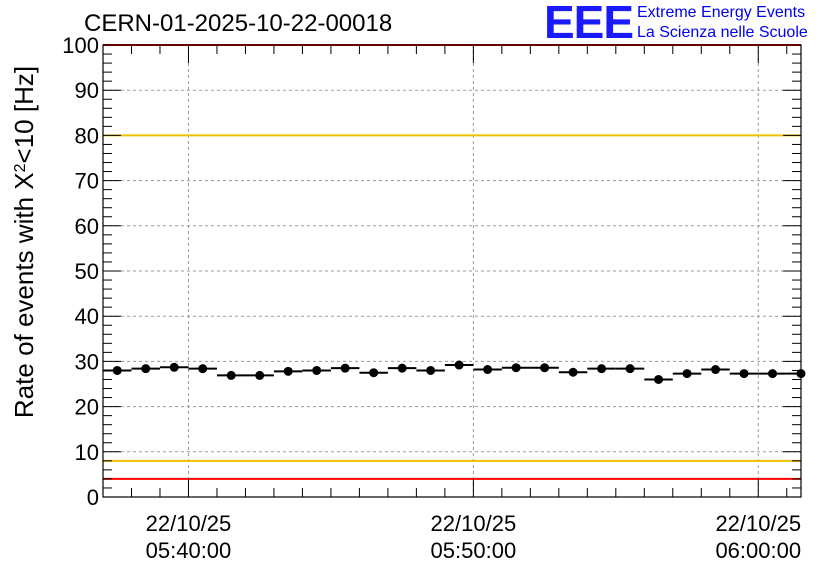 This screenshot has width=836, height=572. Describe the element at coordinates (189, 550) in the screenshot. I see `x-tick-label-time: 05:40:00` at that location.